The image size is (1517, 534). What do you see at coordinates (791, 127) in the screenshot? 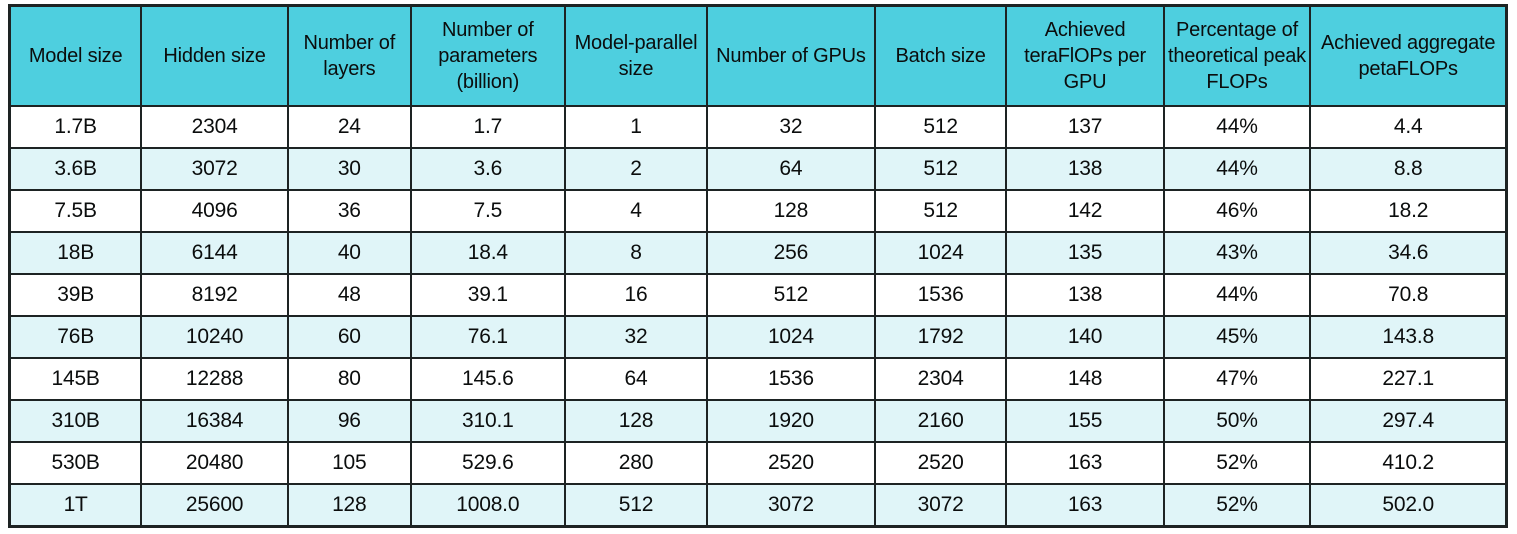
I see `cell-r0-c5: 32` at bounding box center [791, 127].